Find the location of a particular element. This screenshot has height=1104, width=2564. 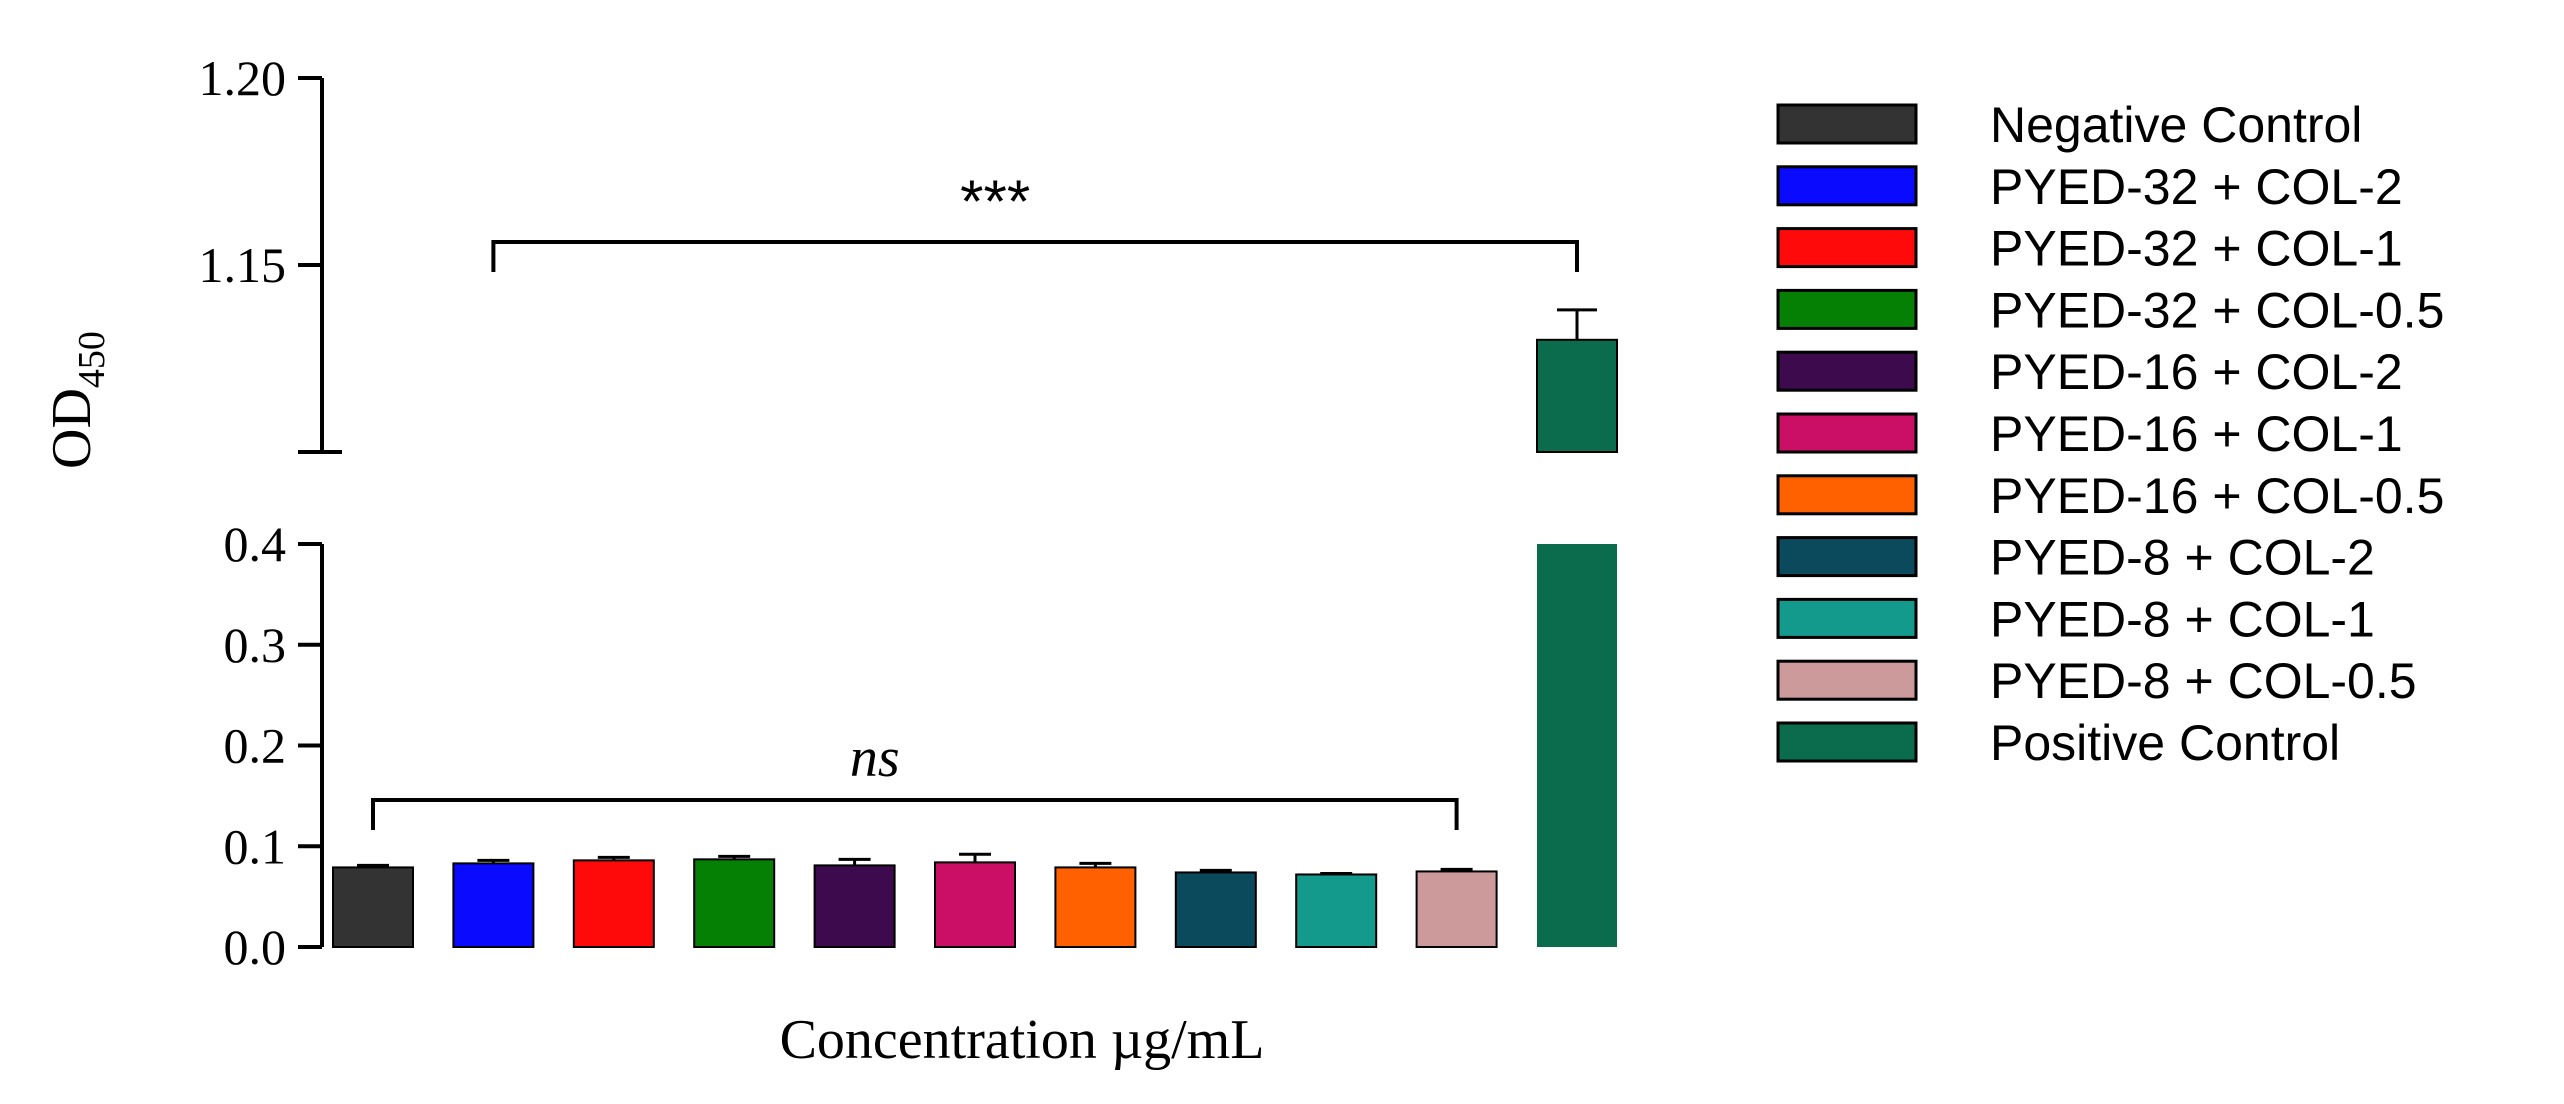

legend-label: PYED-32 + COL-2 is located at coordinates (2196, 187).